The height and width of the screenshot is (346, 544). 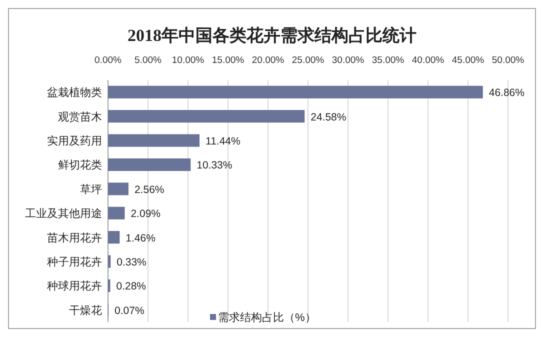 I want to click on y-tick-label: 种子用花卉, so click(x=74, y=262).